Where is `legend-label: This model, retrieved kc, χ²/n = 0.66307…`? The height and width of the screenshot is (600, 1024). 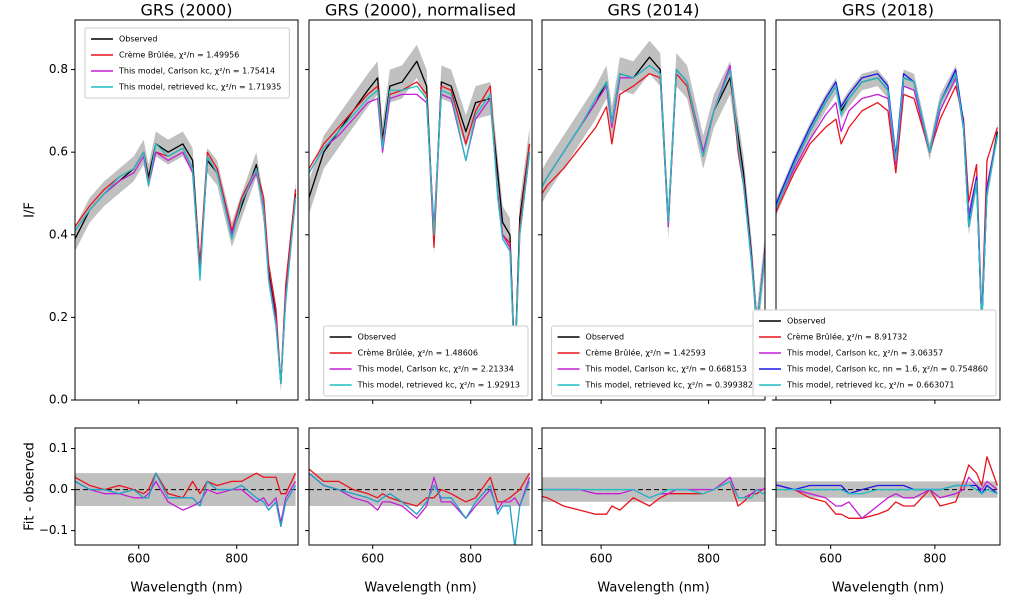 legend-label: This model, retrieved kc, χ²/n = 0.66307… is located at coordinates (870, 385).